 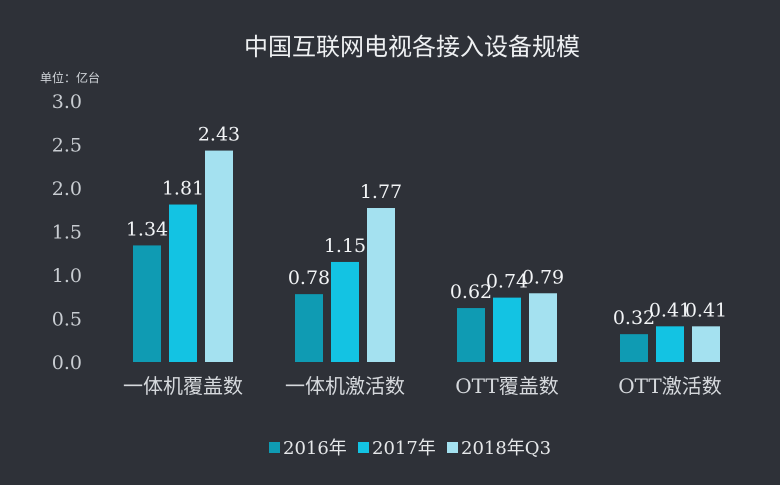 What do you see at coordinates (219, 135) in the screenshot?
I see `data-label: 2.43` at bounding box center [219, 135].